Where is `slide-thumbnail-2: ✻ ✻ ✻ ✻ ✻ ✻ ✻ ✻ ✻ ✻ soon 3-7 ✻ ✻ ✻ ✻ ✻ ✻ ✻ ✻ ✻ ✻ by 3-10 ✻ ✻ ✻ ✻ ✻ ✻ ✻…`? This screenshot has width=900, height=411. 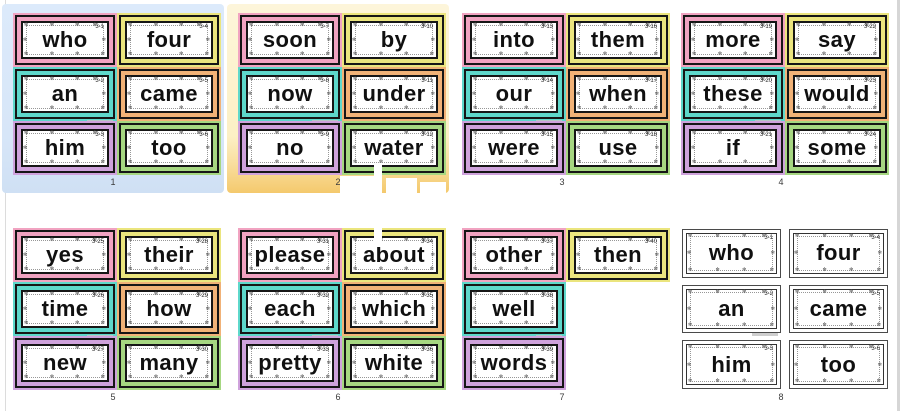 slide-thumbnail-2: ✻ ✻ ✻ ✻ ✻ ✻ ✻ ✻ ✻ ✻ soon 3-7 ✻ ✻ ✻ ✻ ✻ ✻ ✻ ✻ ✻ ✻ by 3-10 ✻ ✻ ✻ ✻ ✻ ✻ ✻… is located at coordinates (338, 104).